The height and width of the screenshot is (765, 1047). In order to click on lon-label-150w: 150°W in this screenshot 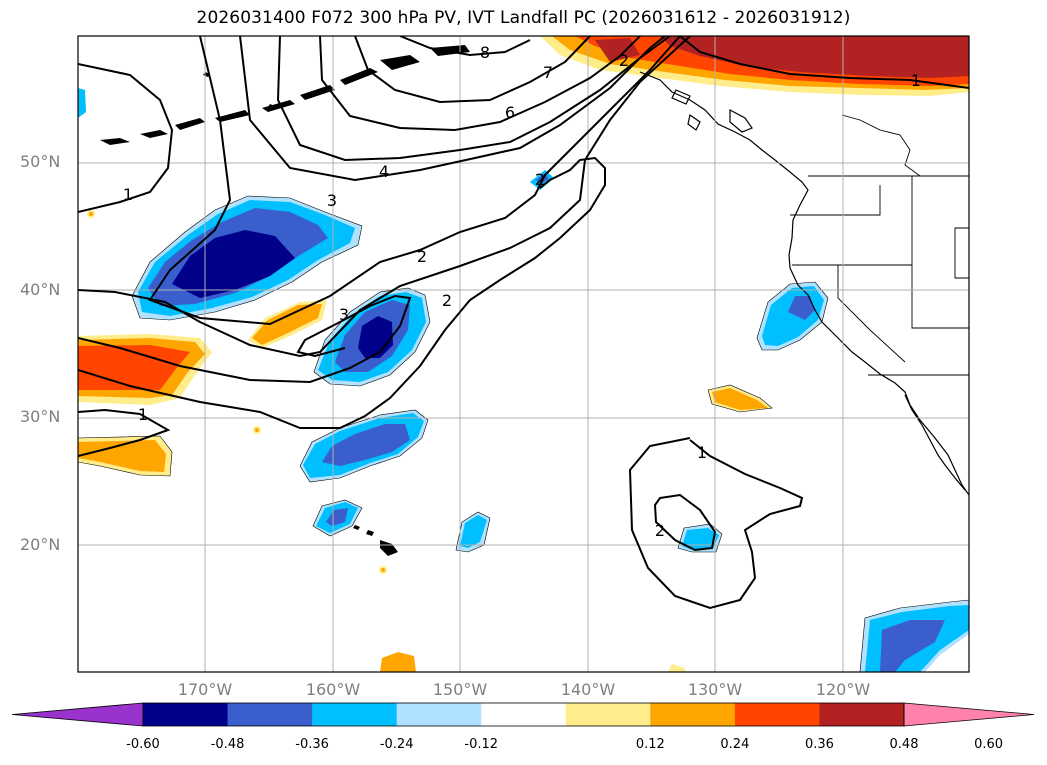, I will do `click(460, 689)`.